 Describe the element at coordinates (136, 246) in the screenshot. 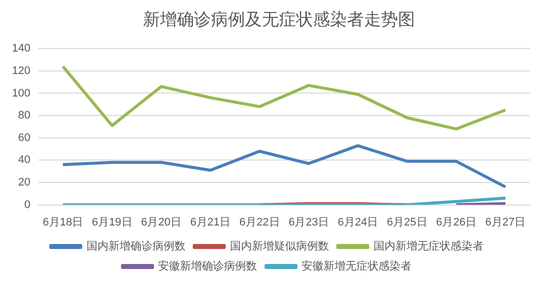

I see `legend-label: 国内新增确诊病例数` at that location.